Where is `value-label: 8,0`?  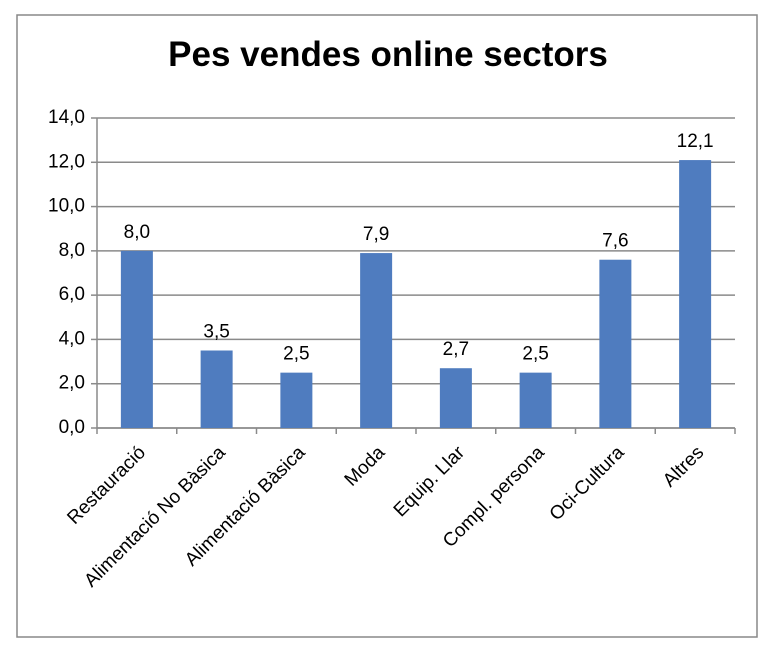 value-label: 8,0 is located at coordinates (137, 232).